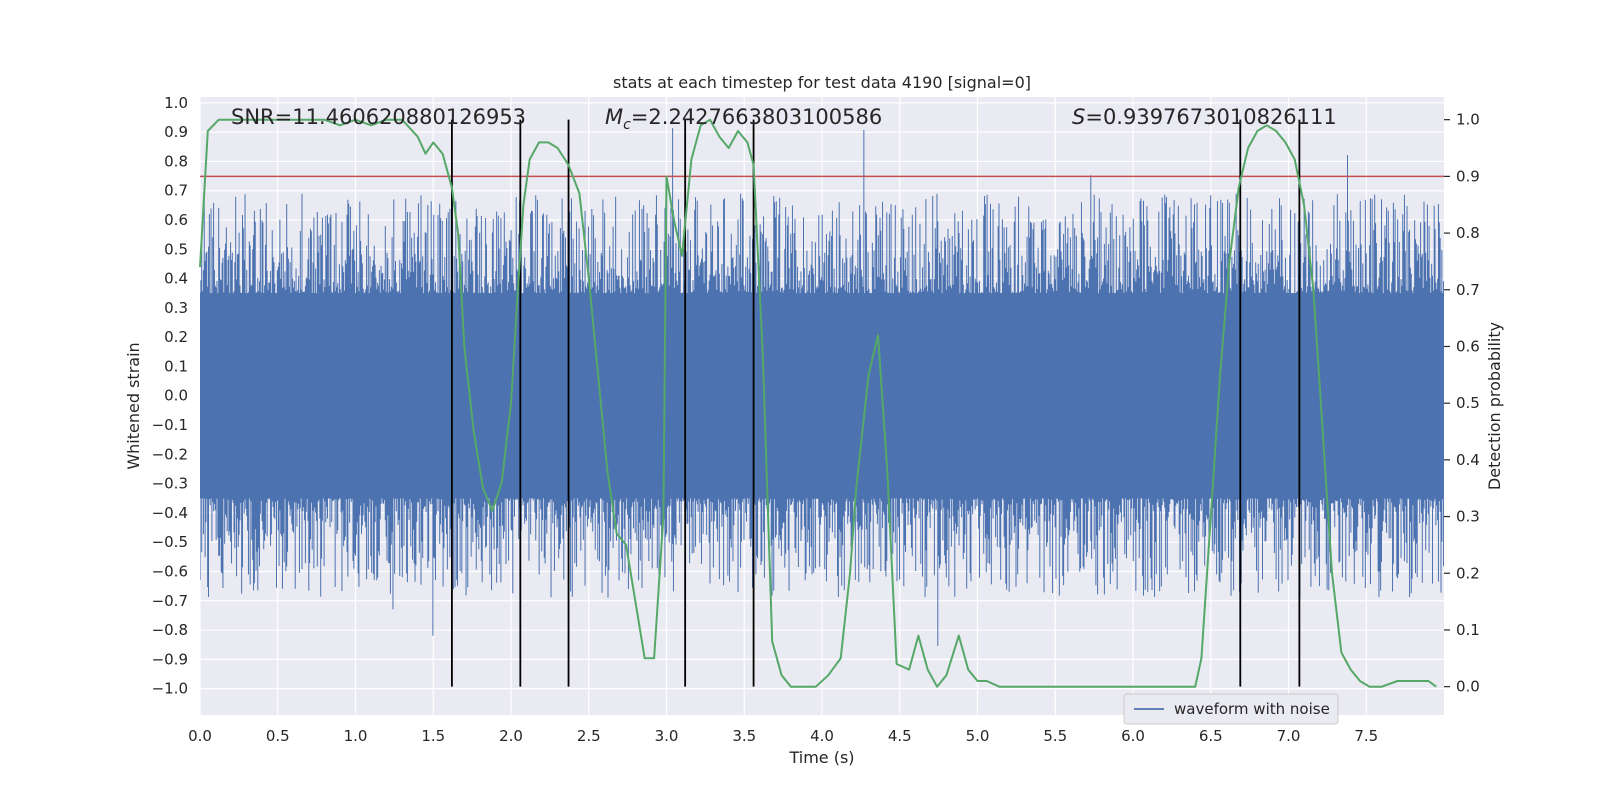  What do you see at coordinates (614, 117) in the screenshot?
I see `chirp-mass-symbol: M` at bounding box center [614, 117].